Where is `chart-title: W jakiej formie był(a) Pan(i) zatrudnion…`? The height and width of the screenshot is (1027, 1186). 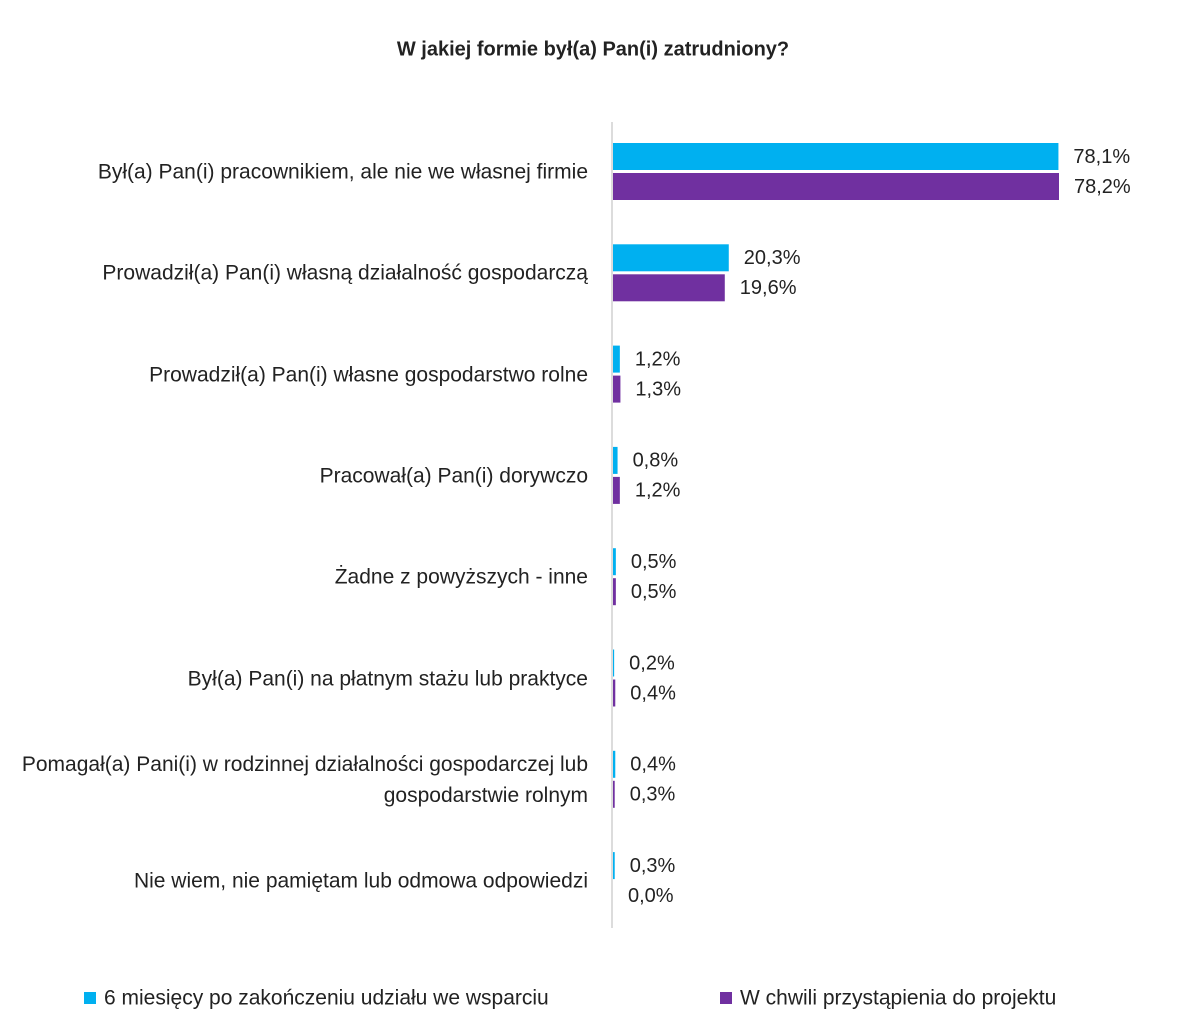
chart-title: W jakiej formie był(a) Pan(i) zatrudnion… is located at coordinates (593, 49).